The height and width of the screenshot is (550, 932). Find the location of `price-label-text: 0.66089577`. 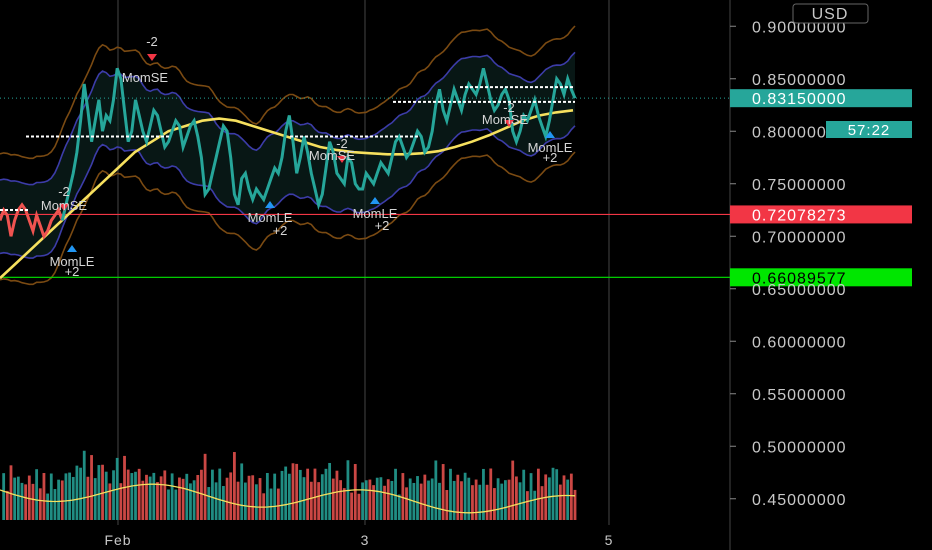

price-label-text: 0.66089577 is located at coordinates (799, 278).